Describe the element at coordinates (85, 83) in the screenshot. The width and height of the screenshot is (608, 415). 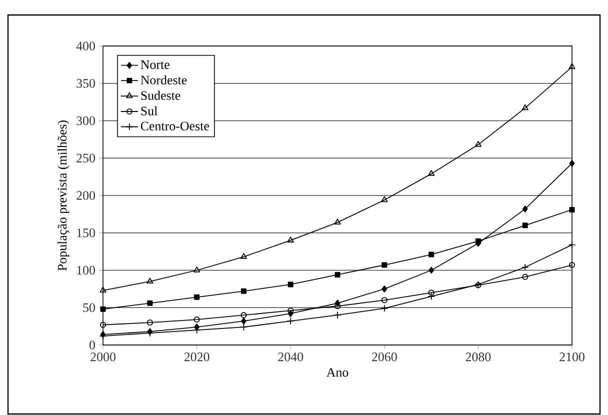
I see `y-tick-label: 350` at that location.